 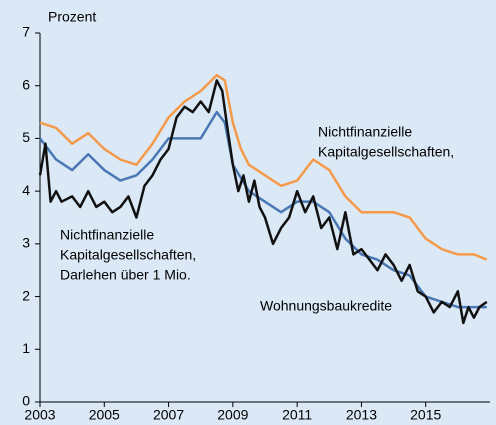 What do you see at coordinates (26, 401) in the screenshot?
I see `y-tick-label: 0` at bounding box center [26, 401].